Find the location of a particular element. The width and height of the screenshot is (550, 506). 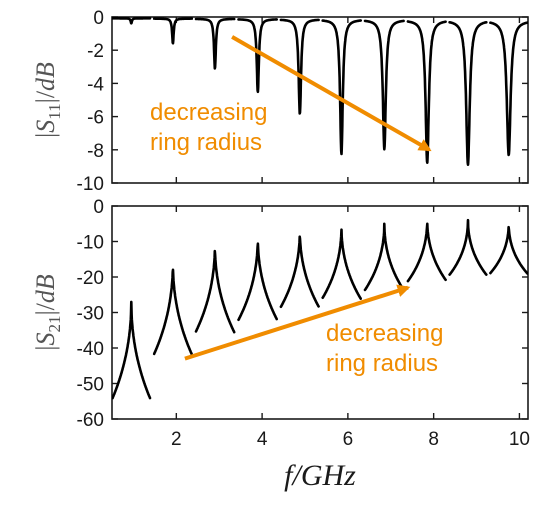

chart1-ytick-label-3: -30 is located at coordinates (90, 314).